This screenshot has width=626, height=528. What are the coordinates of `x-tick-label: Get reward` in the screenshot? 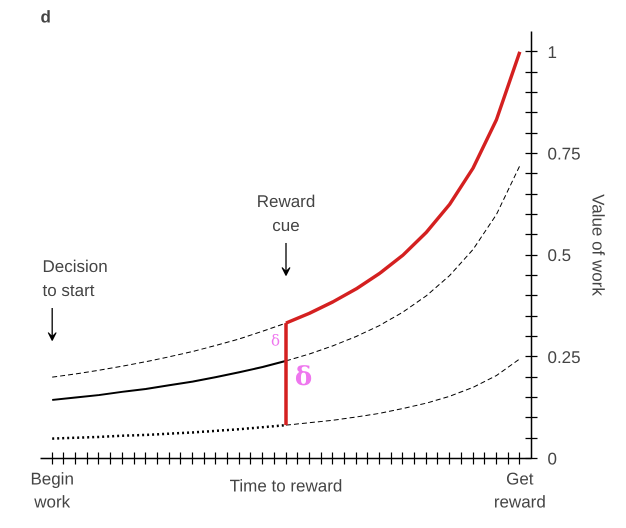 It's located at (520, 491).